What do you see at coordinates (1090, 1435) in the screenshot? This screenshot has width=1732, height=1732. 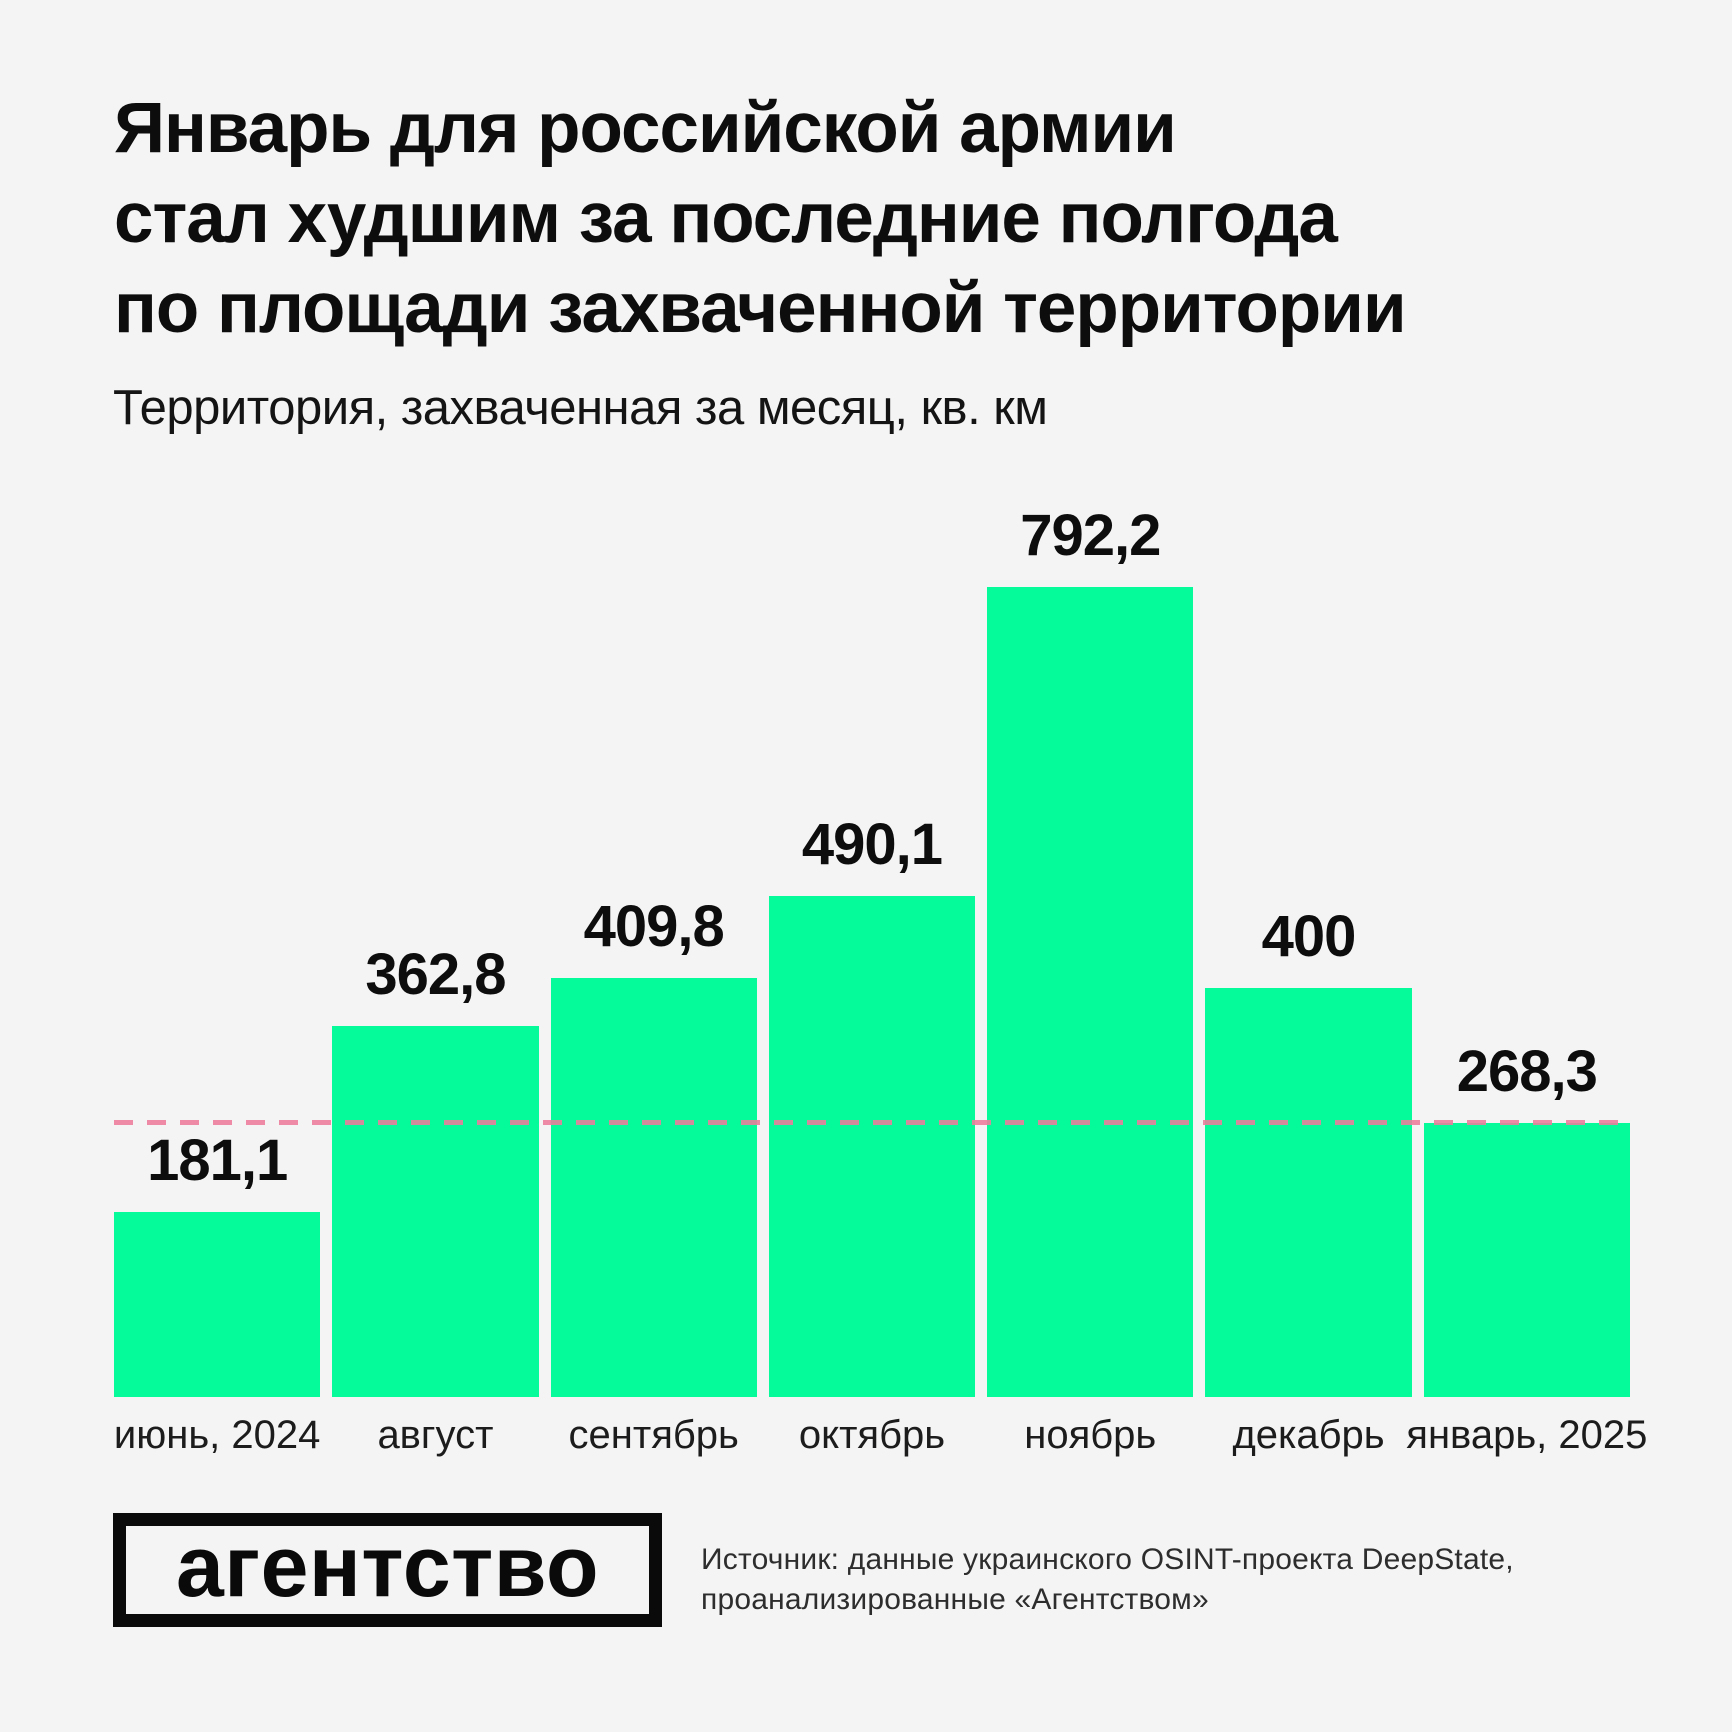 I see `x-axis-label: ноябрь` at bounding box center [1090, 1435].